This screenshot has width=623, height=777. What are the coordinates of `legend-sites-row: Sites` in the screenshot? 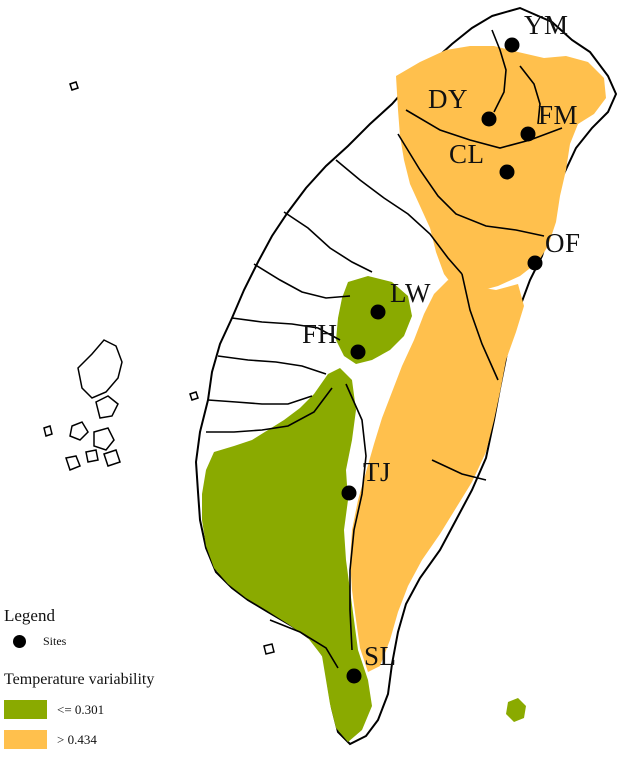 It's located at (35, 641).